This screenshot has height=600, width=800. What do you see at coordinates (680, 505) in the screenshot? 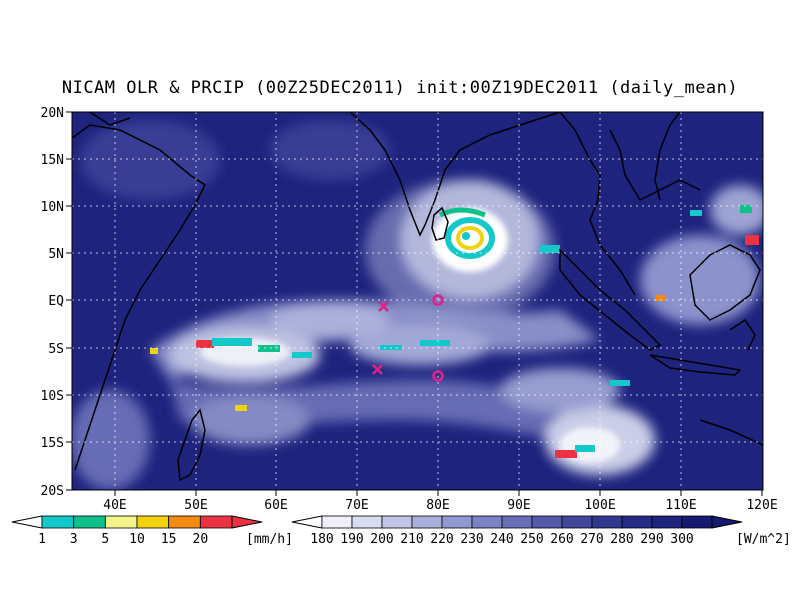
I see `lon-label: 110E` at bounding box center [680, 505].